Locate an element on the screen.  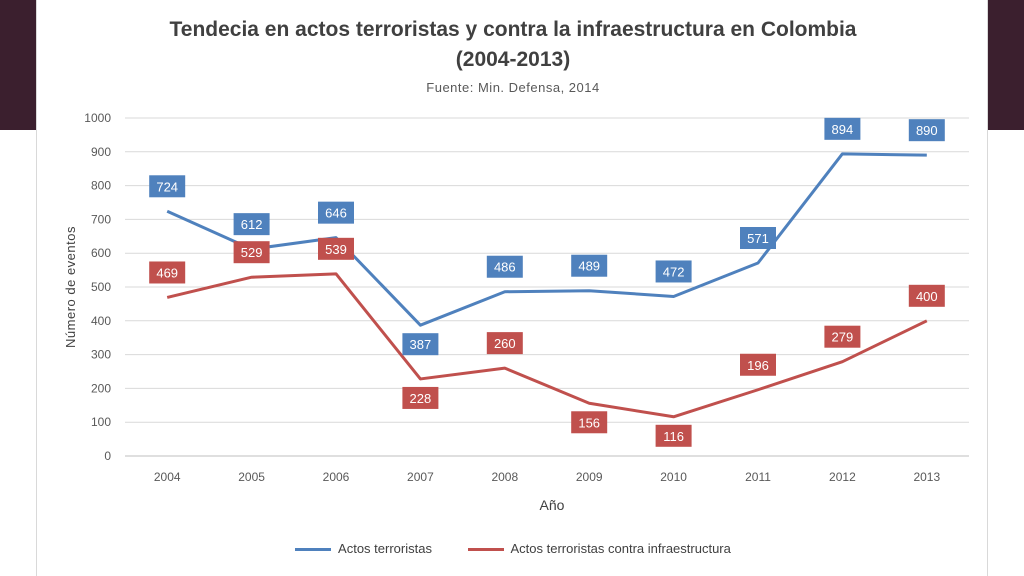
x-tick-labels: 2004 2005 2006 2007 2008 2009 2010 2011 2012 2013 is located at coordinates (547, 477).